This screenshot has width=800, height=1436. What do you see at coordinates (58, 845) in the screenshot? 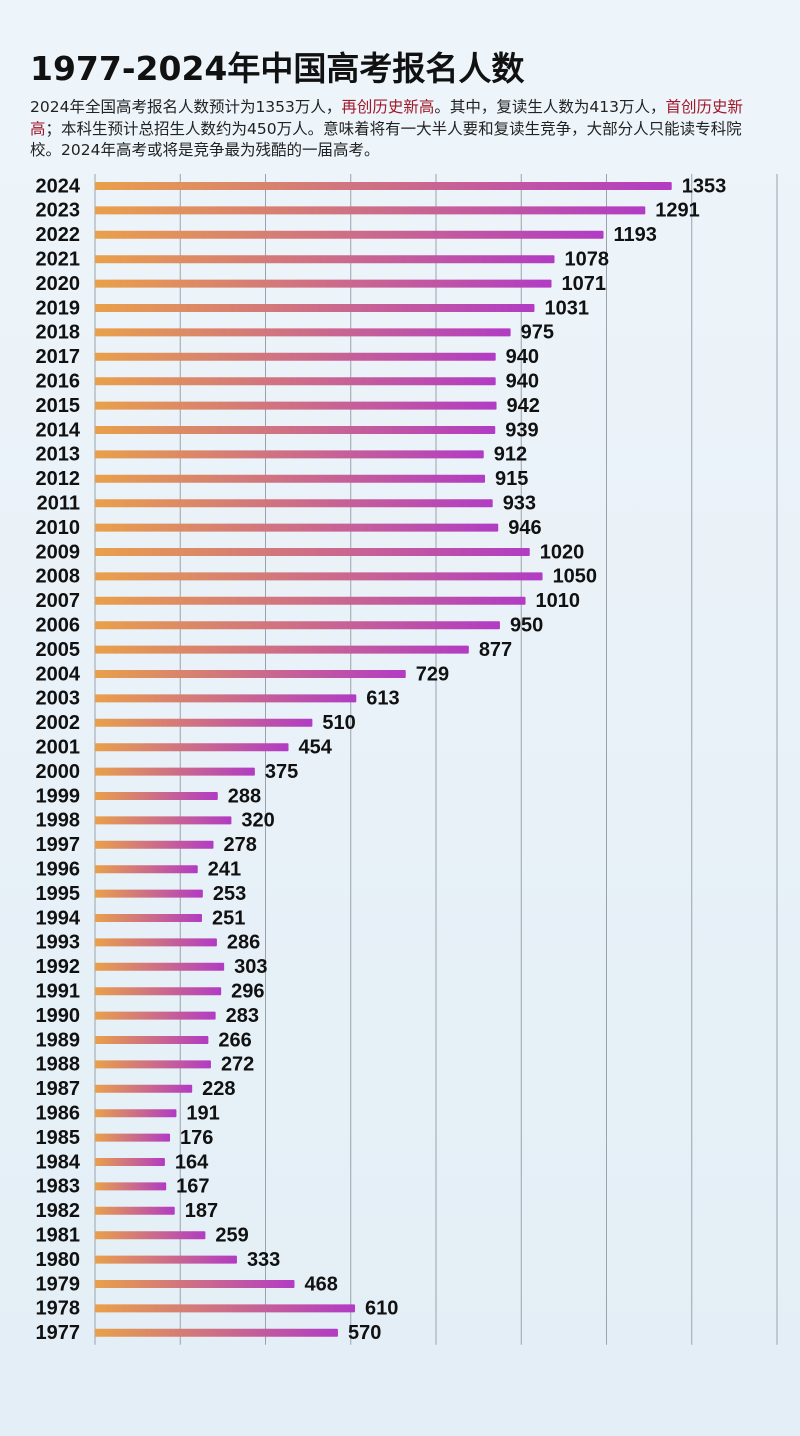
I see `y-tick-label: 1997` at bounding box center [58, 845].